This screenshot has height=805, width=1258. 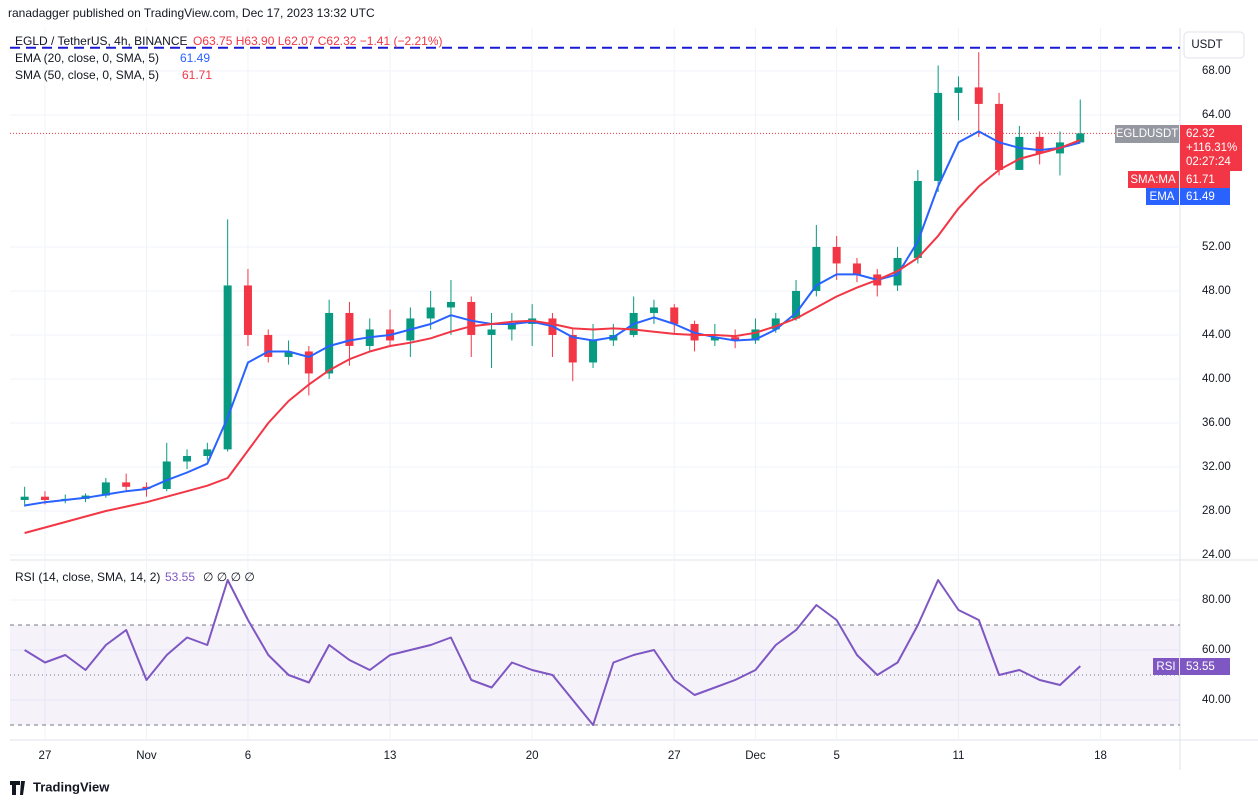 I want to click on y-tick-label: 36.00, so click(x=1216, y=423).